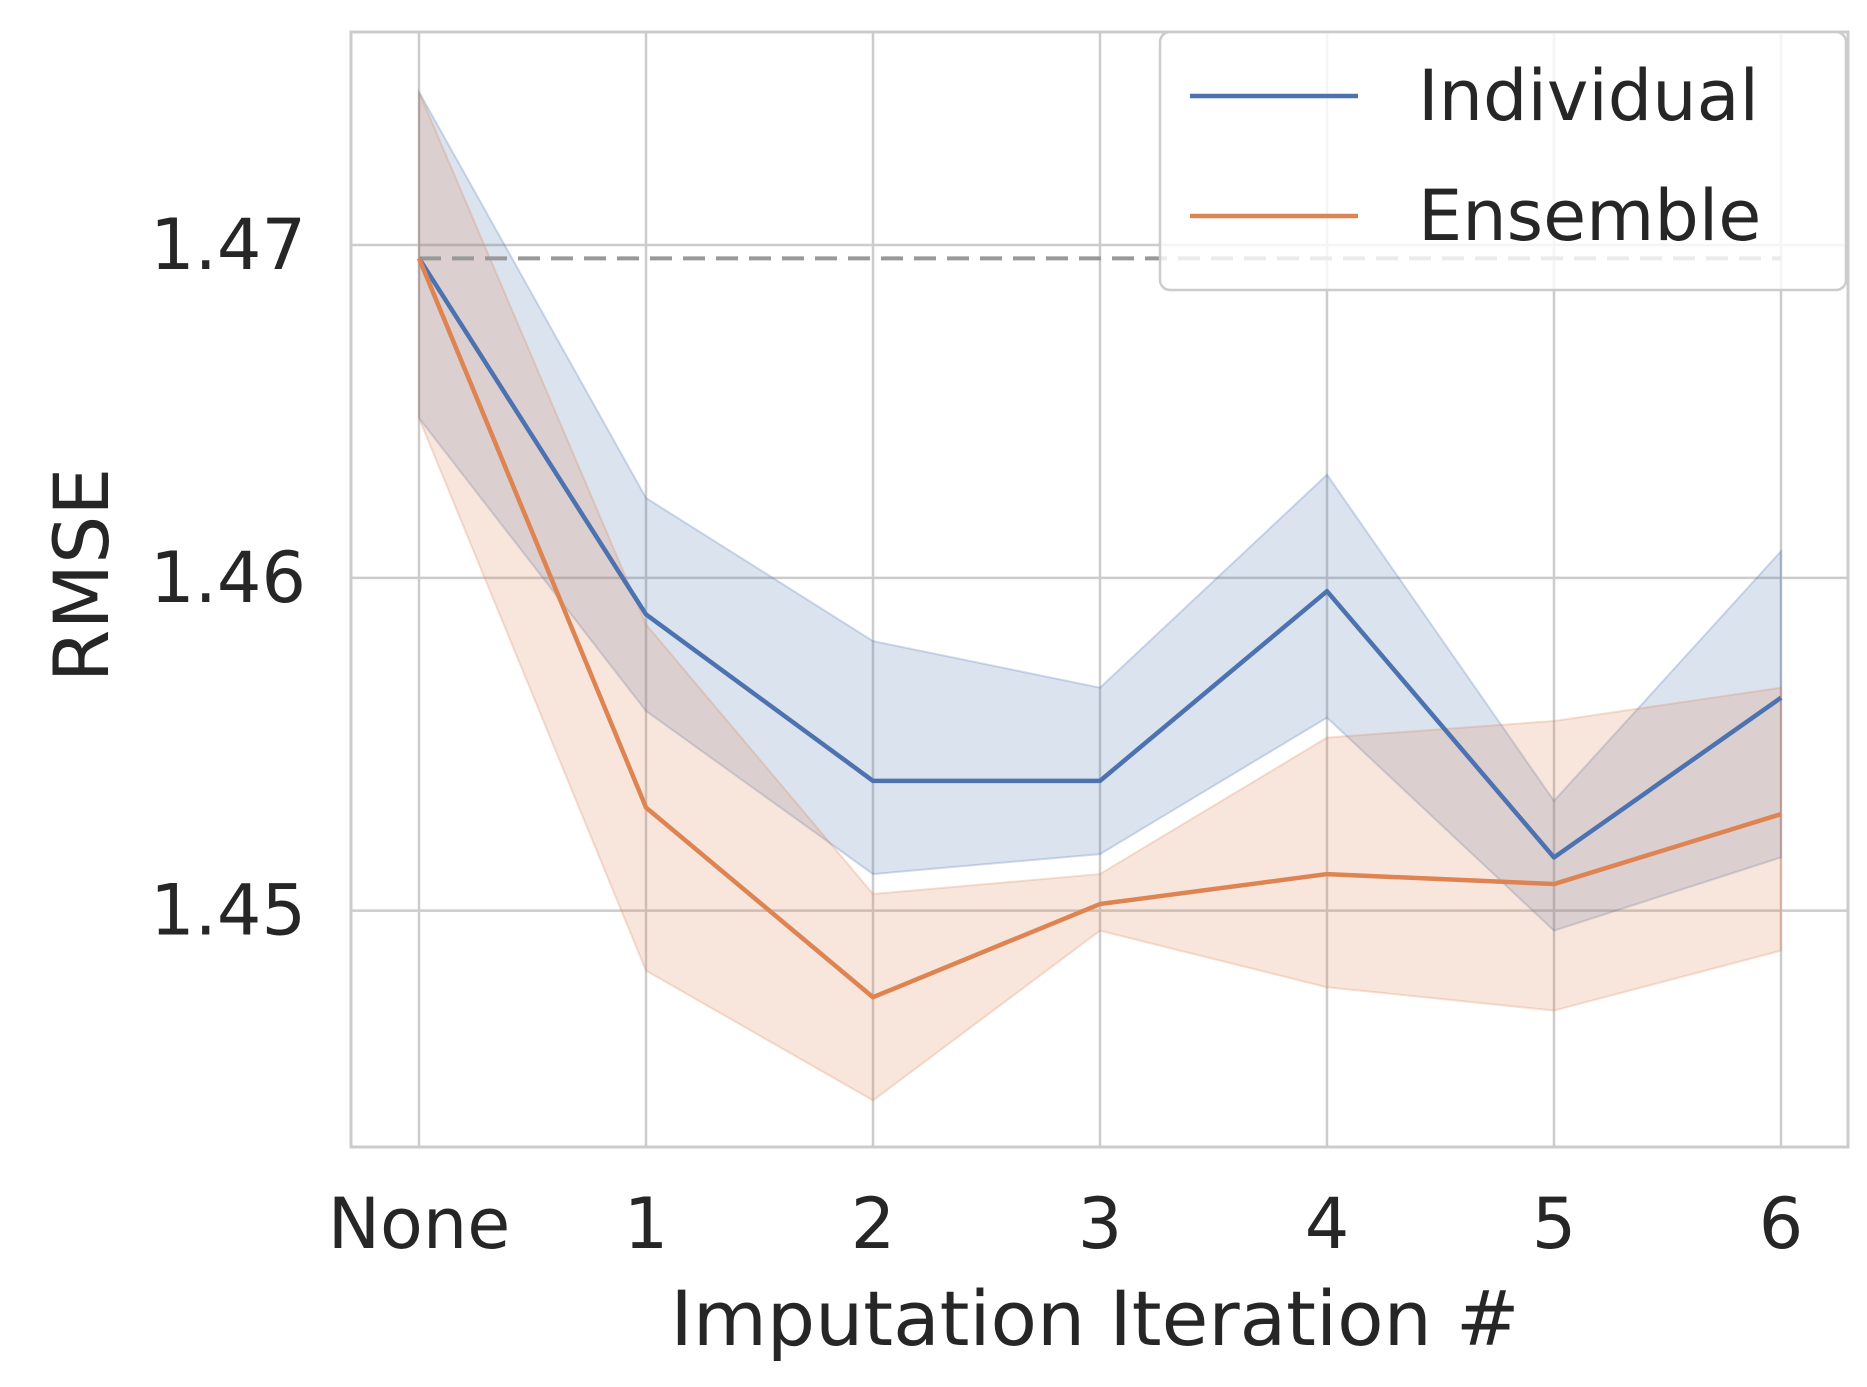 The width and height of the screenshot is (1867, 1387). I want to click on x-tick-labels: None 1 2 3 4 5 6, so click(1066, 1224).